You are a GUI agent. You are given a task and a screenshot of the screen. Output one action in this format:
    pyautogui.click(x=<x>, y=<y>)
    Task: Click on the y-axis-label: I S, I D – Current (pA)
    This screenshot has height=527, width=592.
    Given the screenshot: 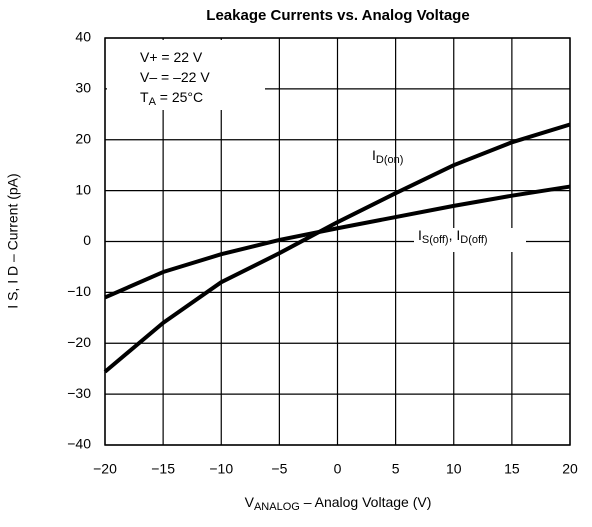 What is the action you would take?
    pyautogui.click(x=13, y=240)
    